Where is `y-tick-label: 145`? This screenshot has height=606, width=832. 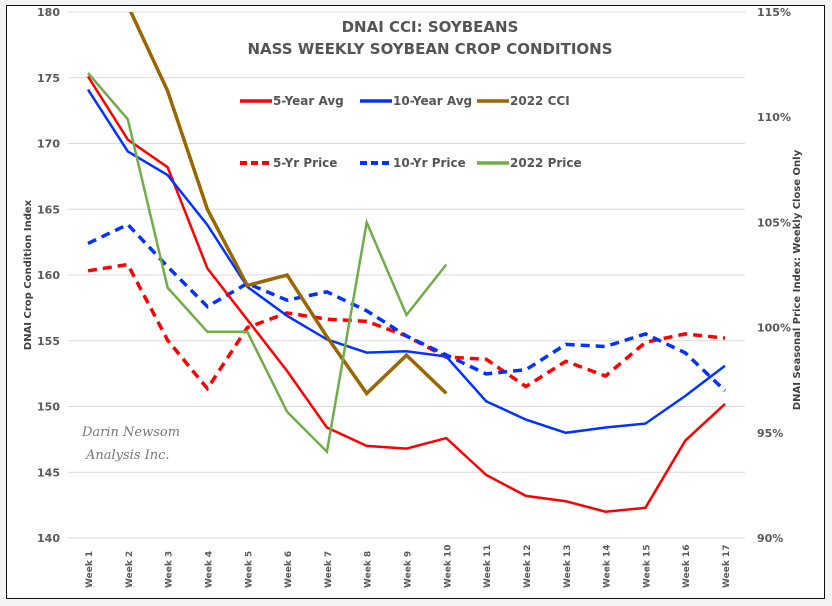 y-tick-label: 145 is located at coordinates (48, 472).